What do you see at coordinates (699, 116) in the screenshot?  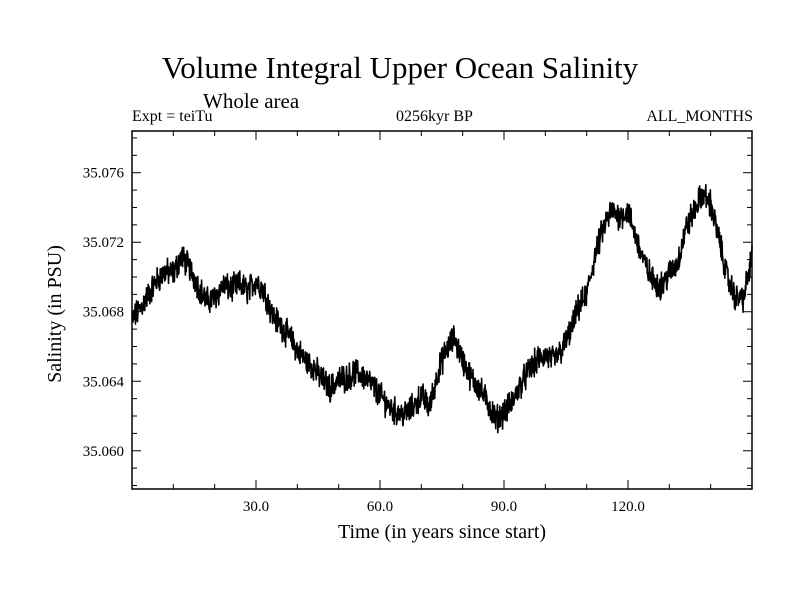 I see `months-label: ALL_MONTHS` at bounding box center [699, 116].